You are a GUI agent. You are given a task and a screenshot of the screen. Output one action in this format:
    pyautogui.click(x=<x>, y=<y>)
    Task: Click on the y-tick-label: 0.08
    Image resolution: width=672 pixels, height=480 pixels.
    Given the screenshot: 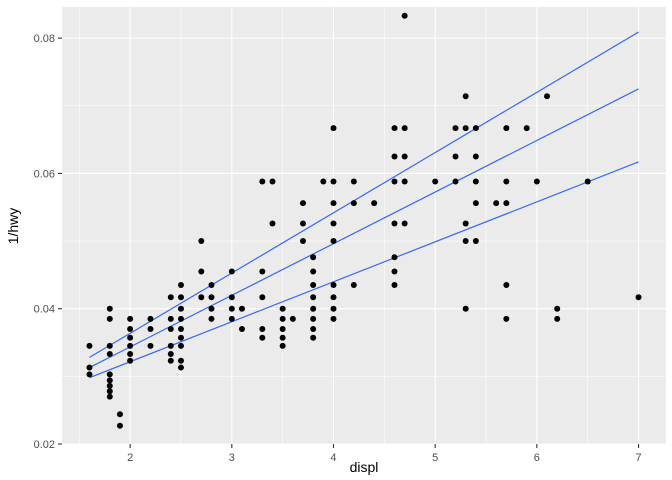 What is the action you would take?
    pyautogui.click(x=44, y=39)
    